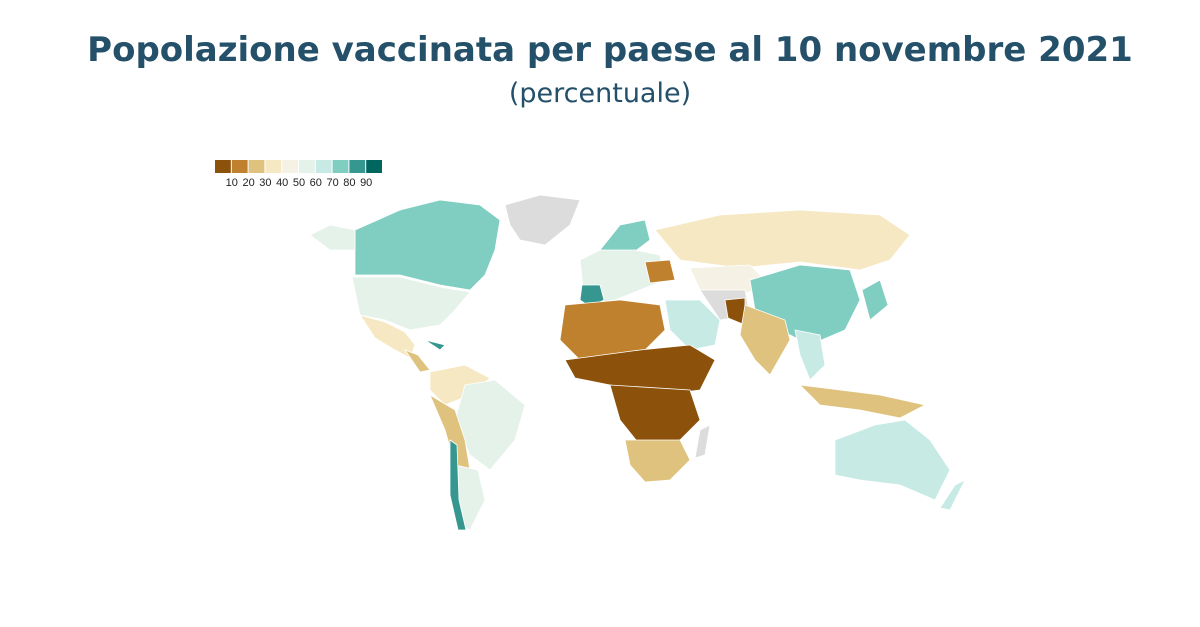 This screenshot has height=627, width=1200. What do you see at coordinates (702, 441) in the screenshot?
I see `madagascar` at bounding box center [702, 441].